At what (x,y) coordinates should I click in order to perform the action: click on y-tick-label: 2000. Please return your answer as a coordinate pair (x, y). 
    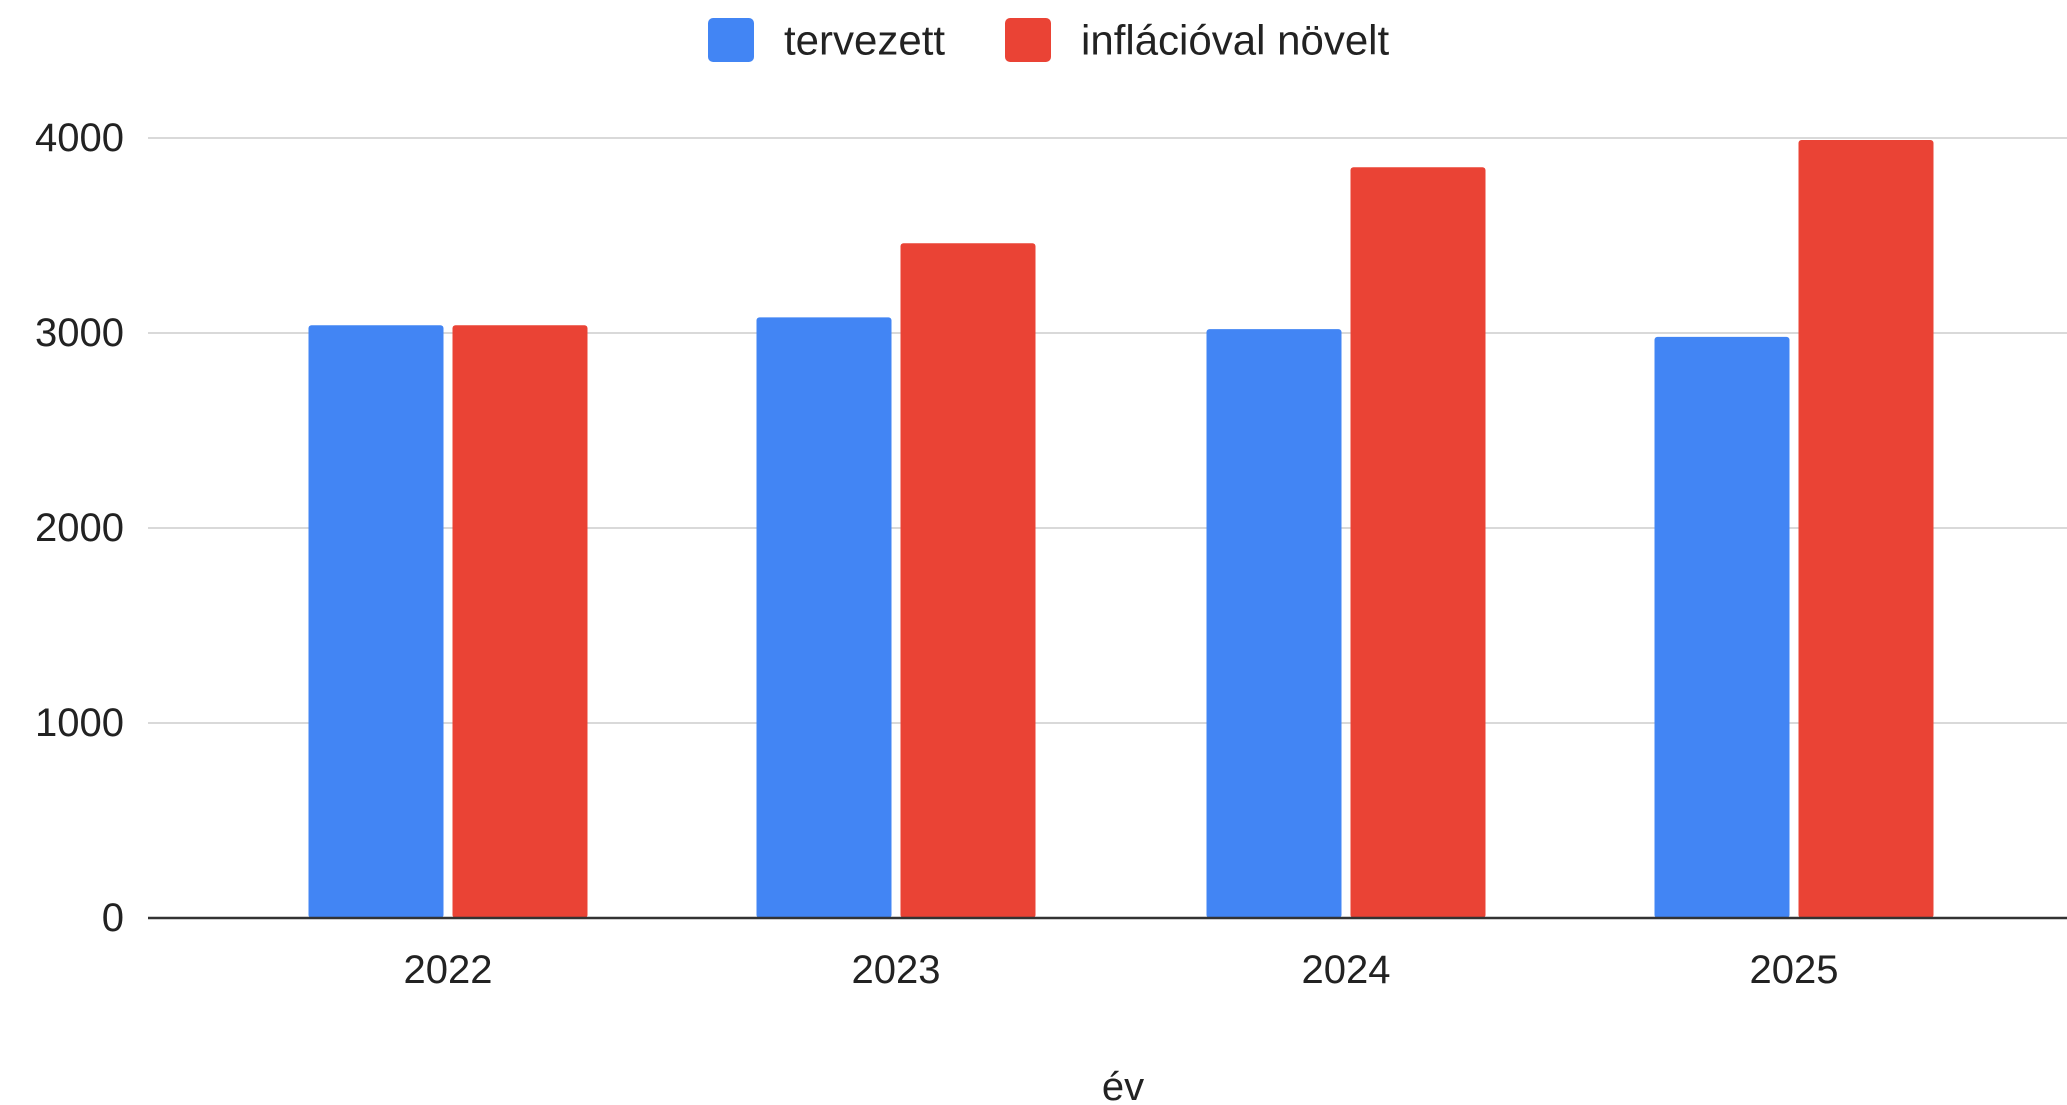
    Looking at the image, I should click on (79, 528).